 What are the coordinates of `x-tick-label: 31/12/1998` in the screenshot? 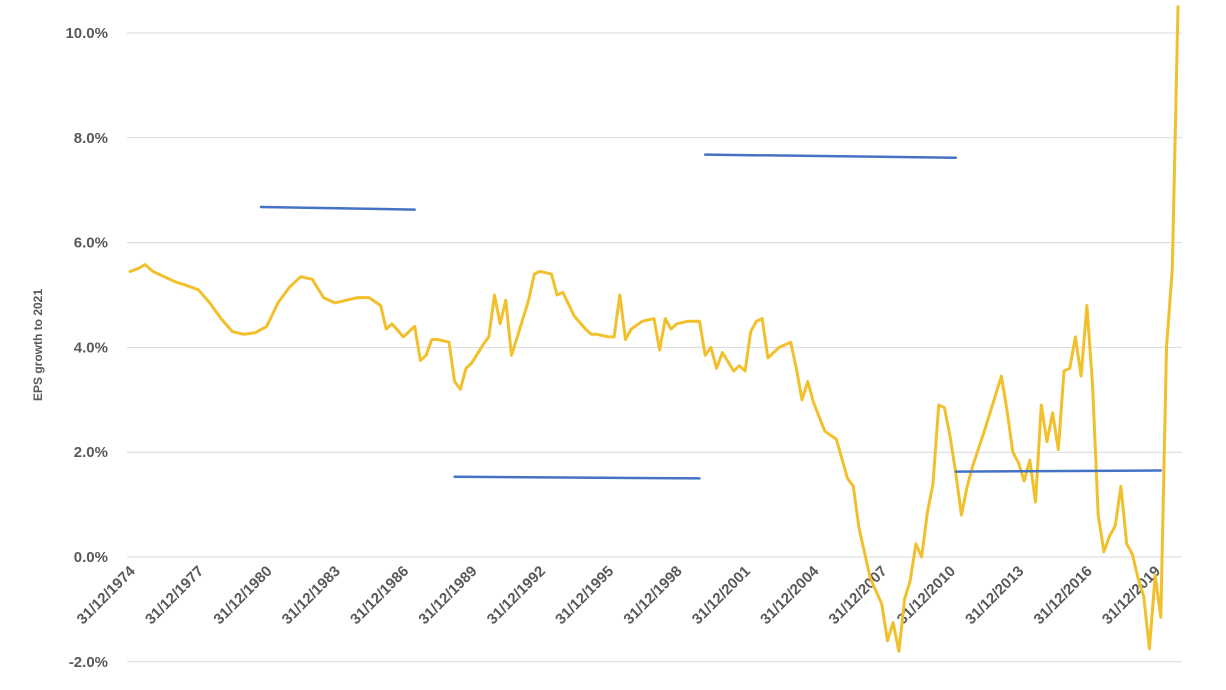 It's located at (652, 595).